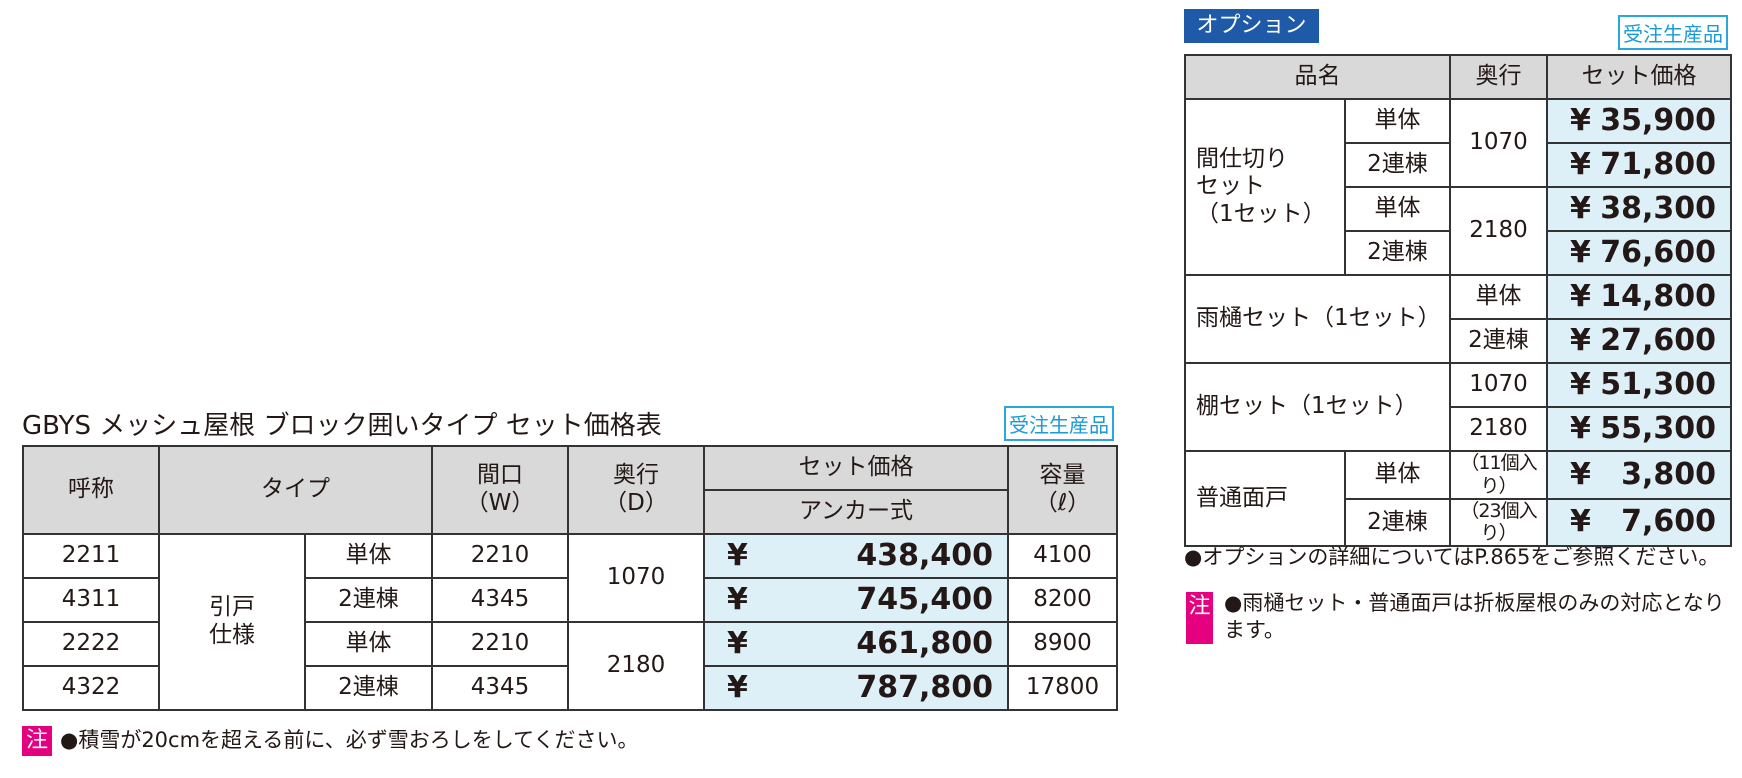 This screenshot has width=1742, height=778. Describe the element at coordinates (1658, 384) in the screenshot. I see `amount: 51,300` at that location.